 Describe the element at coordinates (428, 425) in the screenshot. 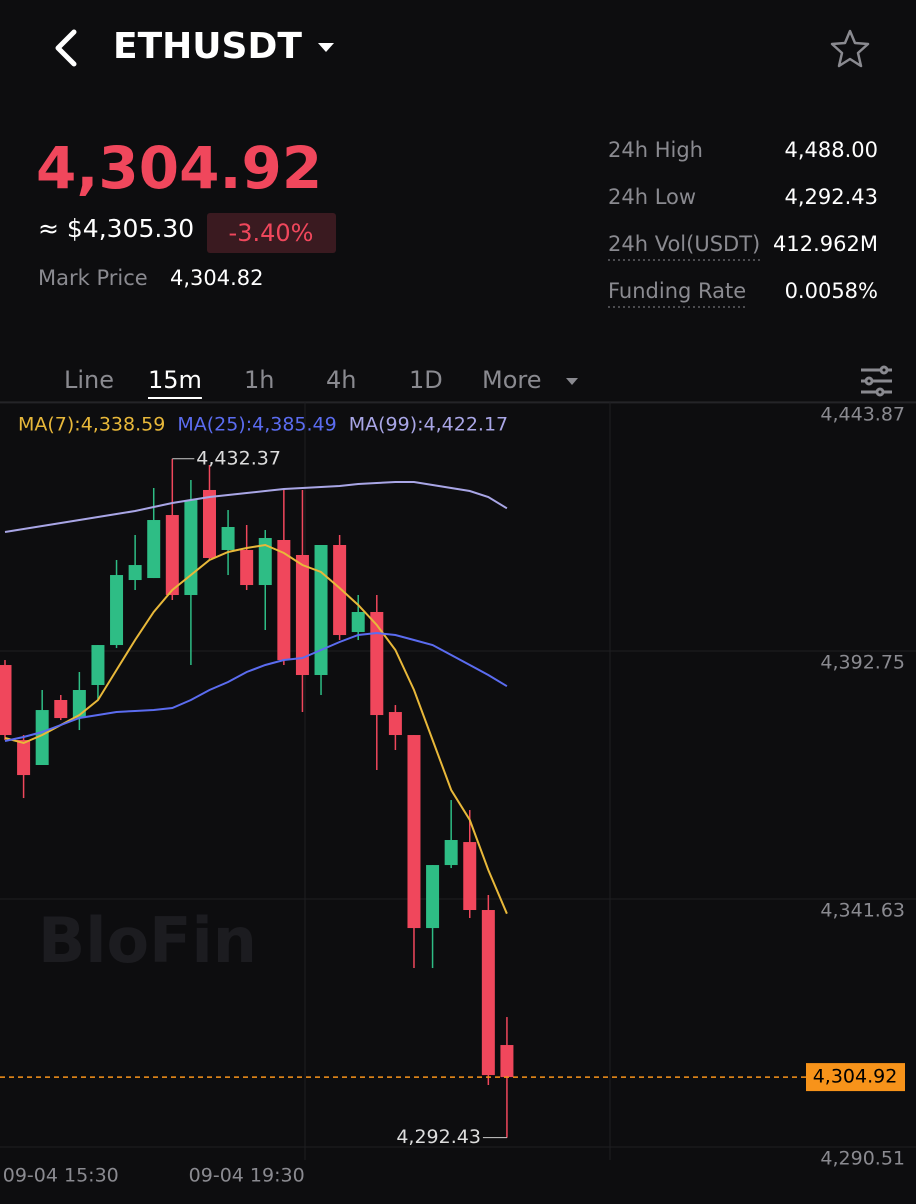

I see `ma-legend: MA(99):4,422.17` at that location.